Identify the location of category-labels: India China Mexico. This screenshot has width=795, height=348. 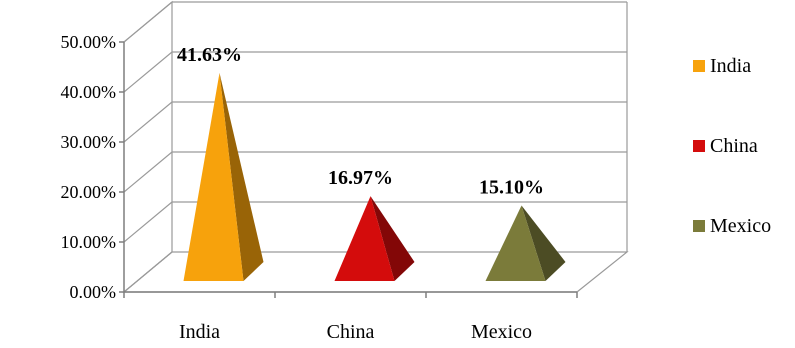
(355, 332).